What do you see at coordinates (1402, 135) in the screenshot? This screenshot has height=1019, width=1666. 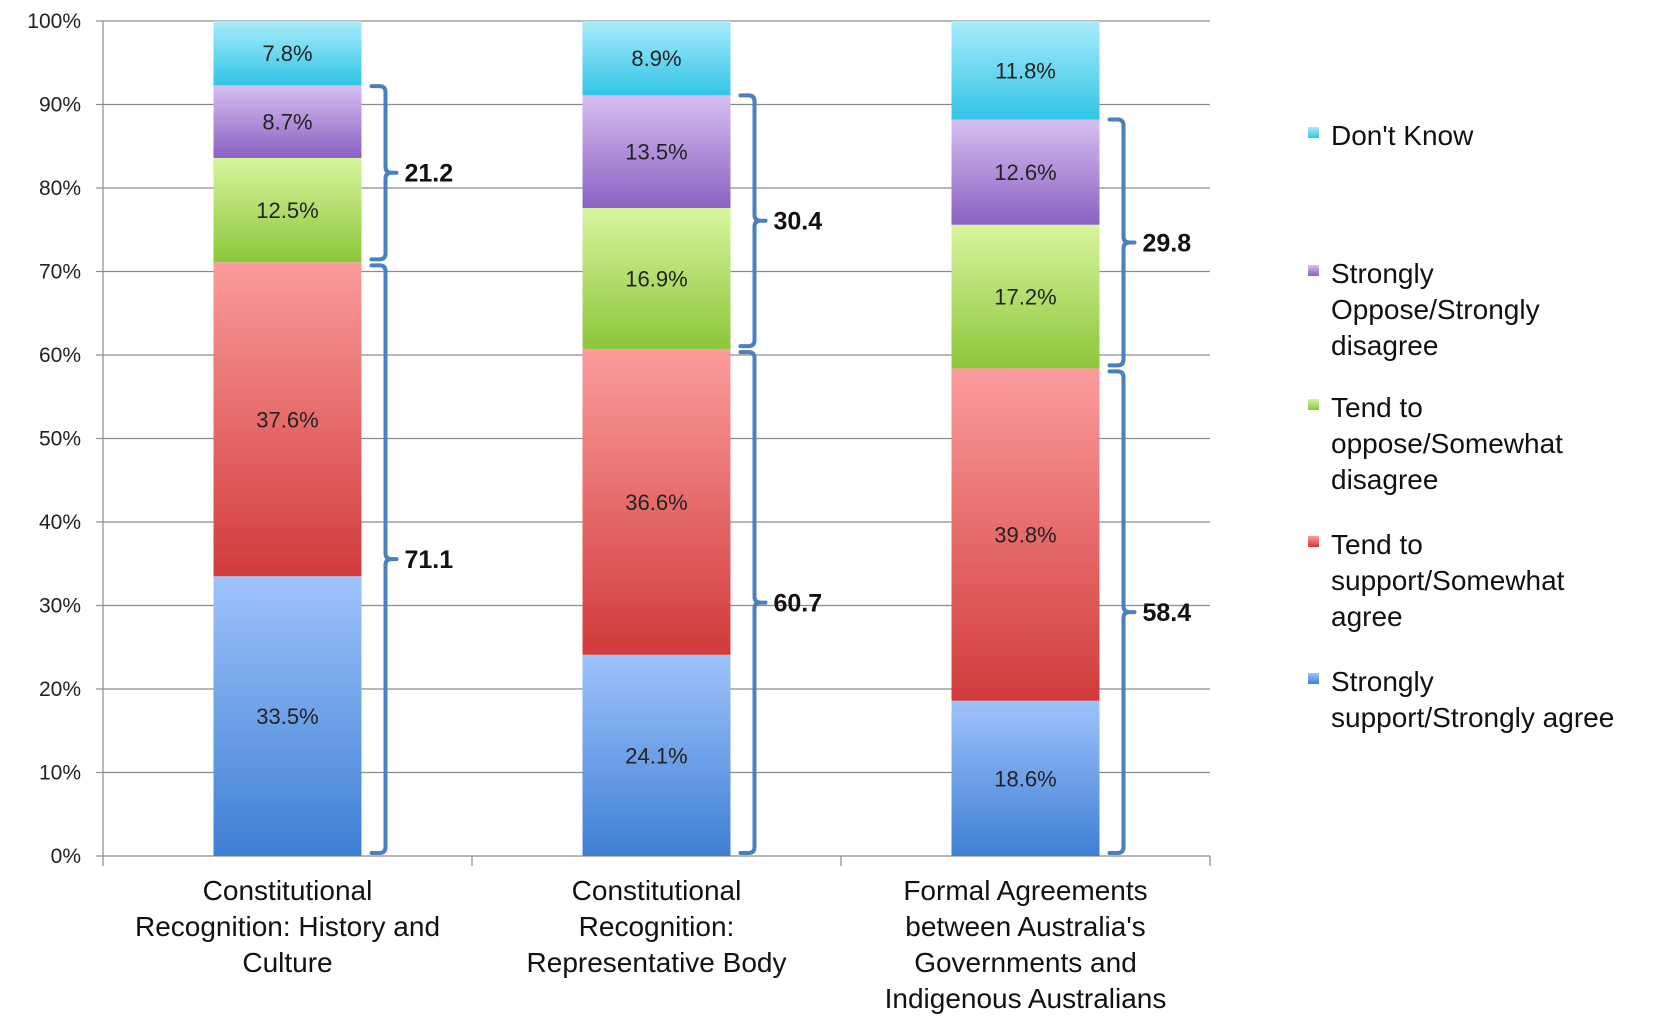 I see `legend-label: Don't Know` at bounding box center [1402, 135].